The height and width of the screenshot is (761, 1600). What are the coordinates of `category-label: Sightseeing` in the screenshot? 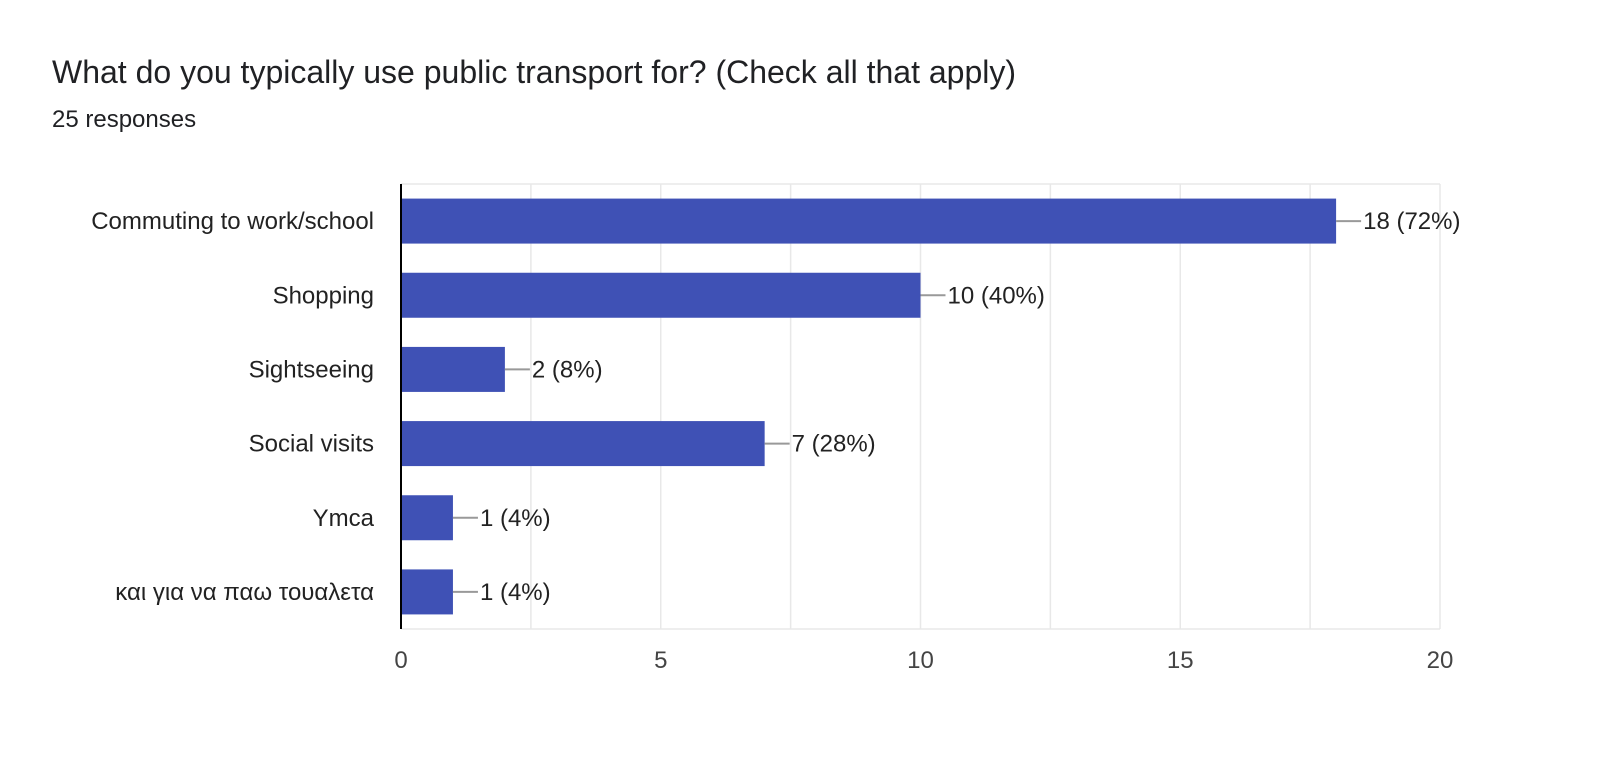 It's located at (311, 369).